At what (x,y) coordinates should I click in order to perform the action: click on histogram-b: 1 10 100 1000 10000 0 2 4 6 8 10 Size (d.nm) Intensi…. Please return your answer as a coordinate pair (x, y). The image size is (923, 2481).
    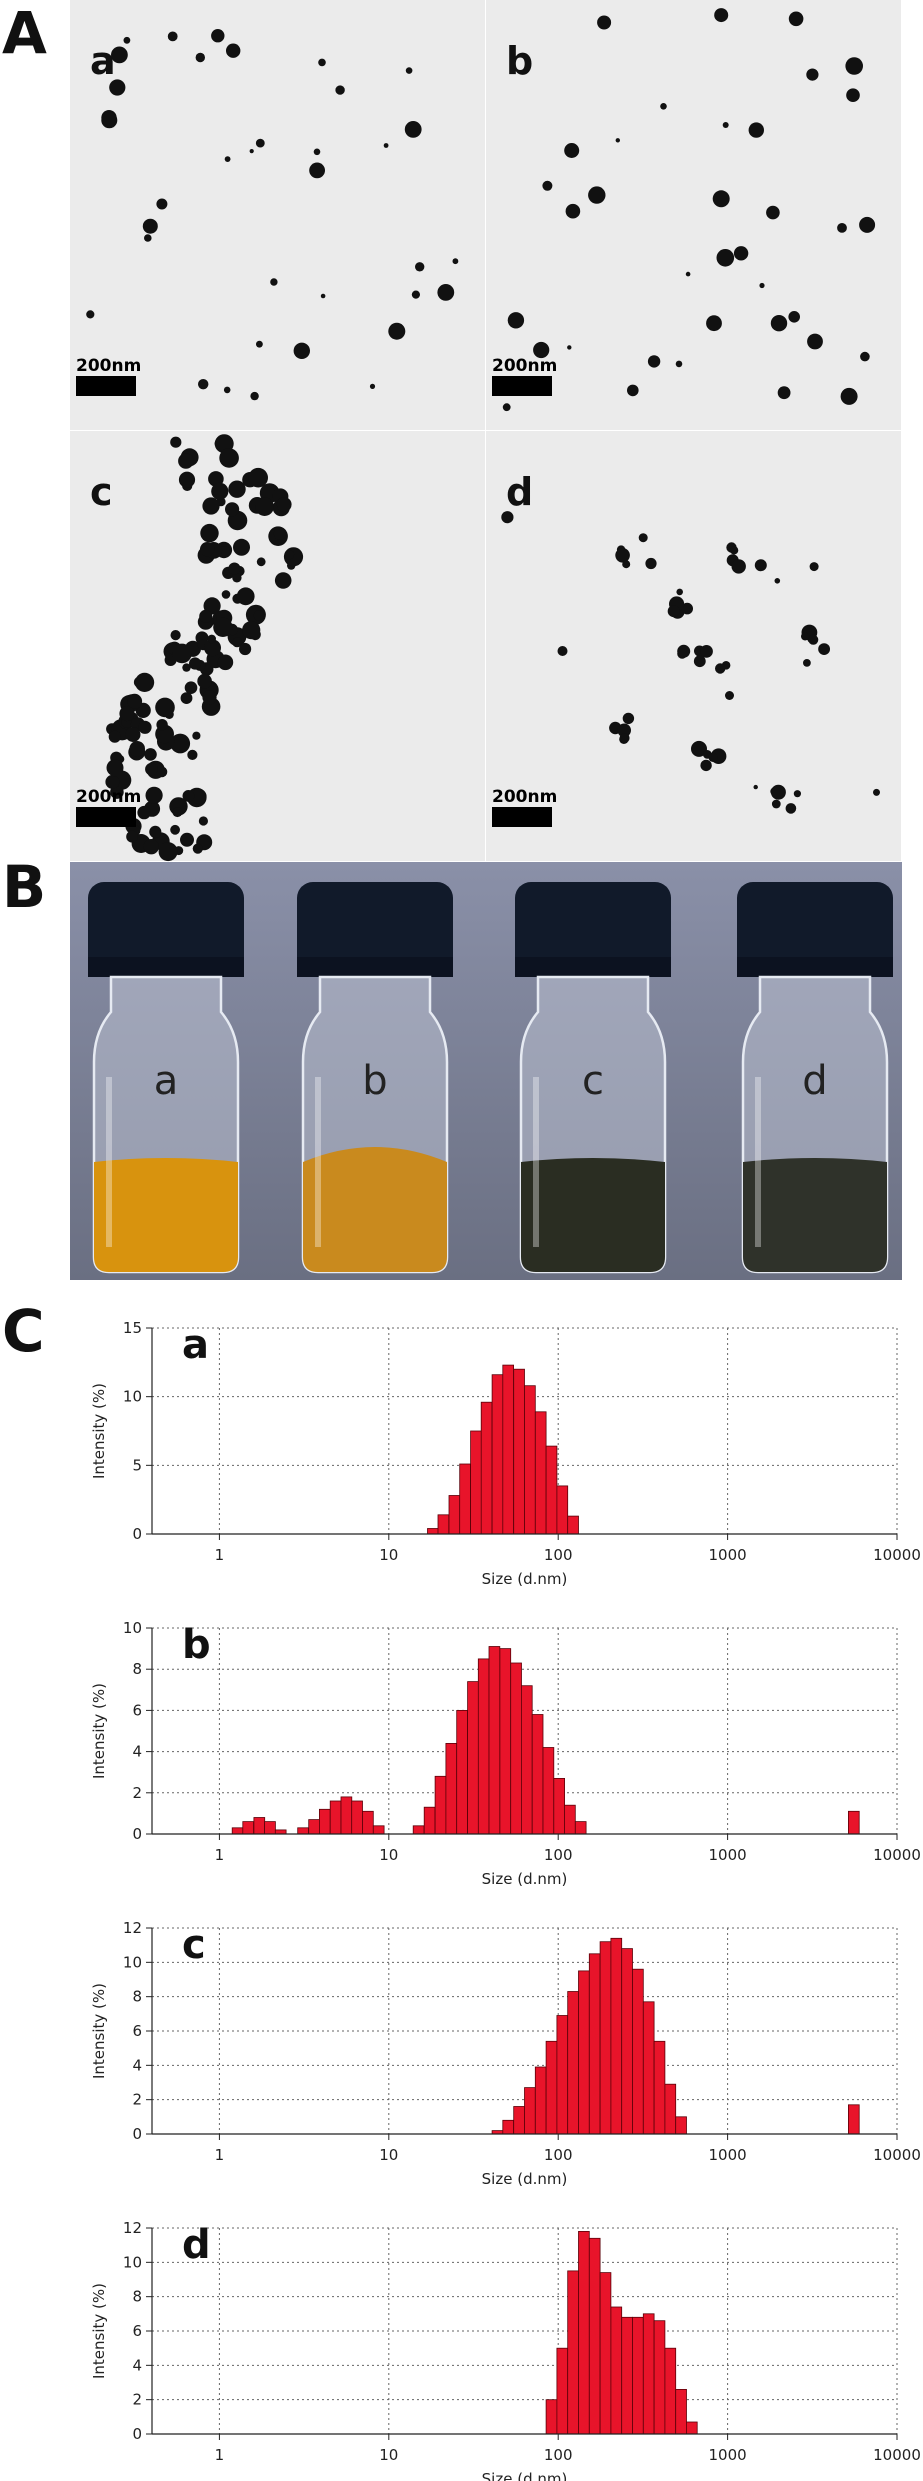
    Looking at the image, I should click on (505, 1753).